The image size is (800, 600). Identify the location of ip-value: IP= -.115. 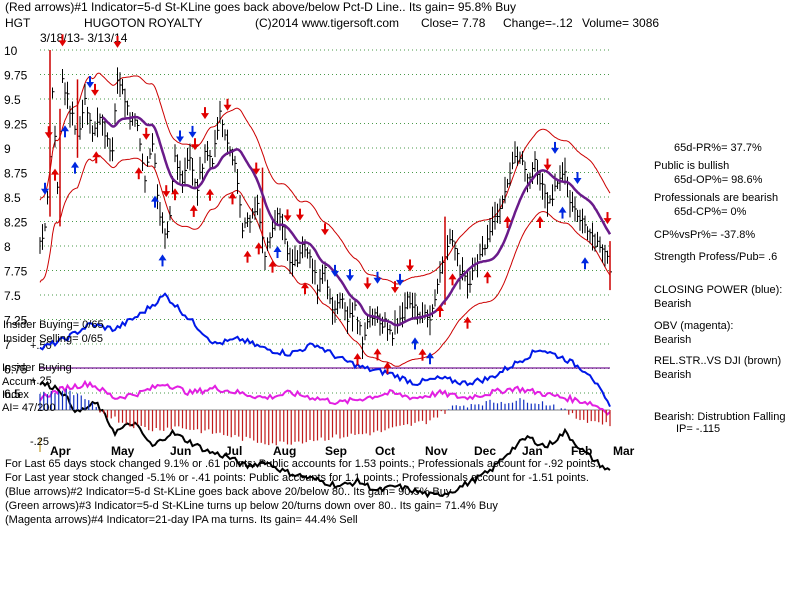
(698, 429).